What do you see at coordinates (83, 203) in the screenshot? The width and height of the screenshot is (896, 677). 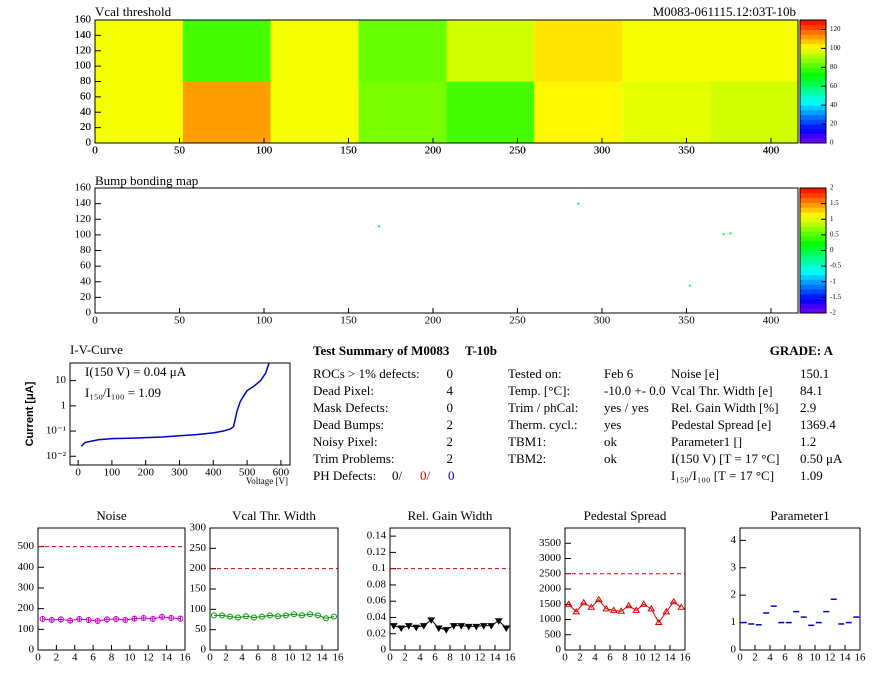 I see `y-tick-label: 140` at bounding box center [83, 203].